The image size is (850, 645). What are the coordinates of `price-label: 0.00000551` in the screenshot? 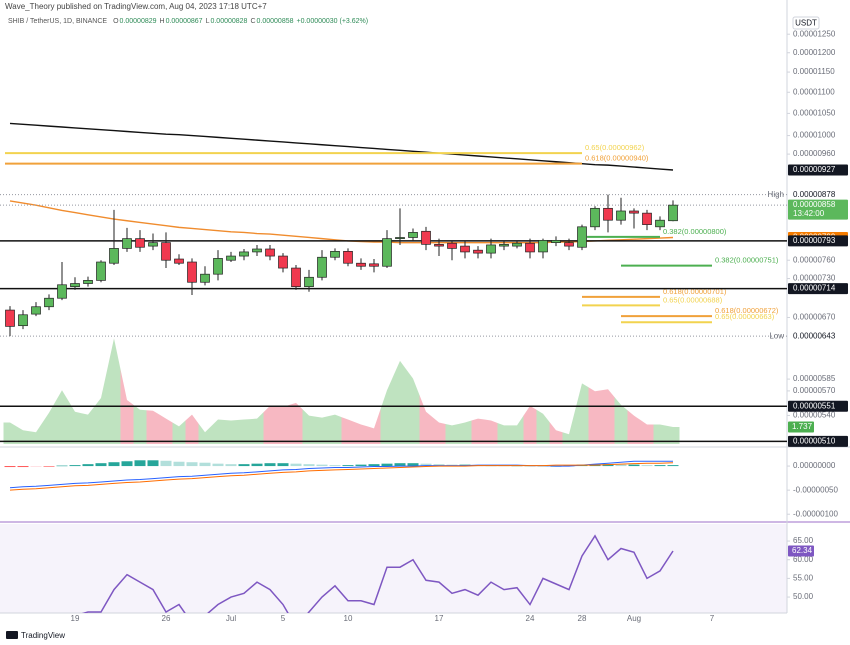 It's located at (814, 405).